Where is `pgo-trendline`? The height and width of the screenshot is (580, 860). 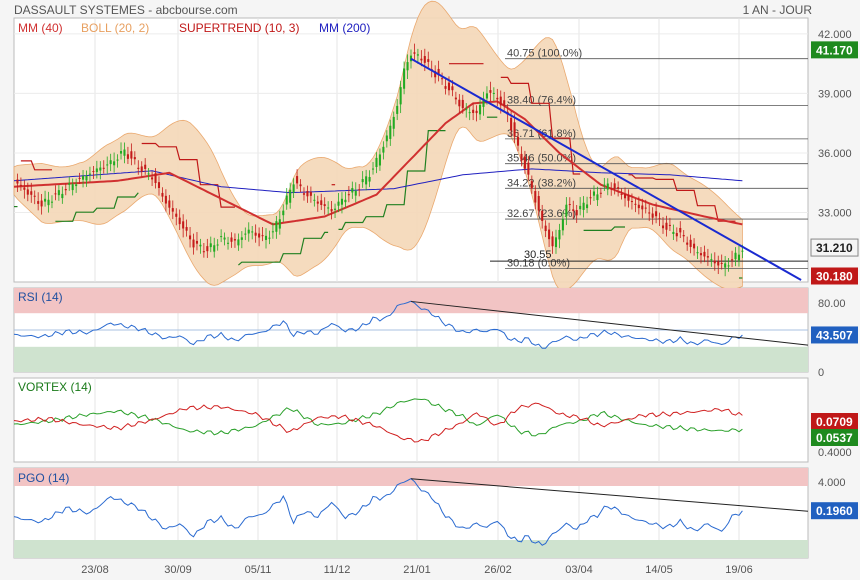 pgo-trendline is located at coordinates (609, 495).